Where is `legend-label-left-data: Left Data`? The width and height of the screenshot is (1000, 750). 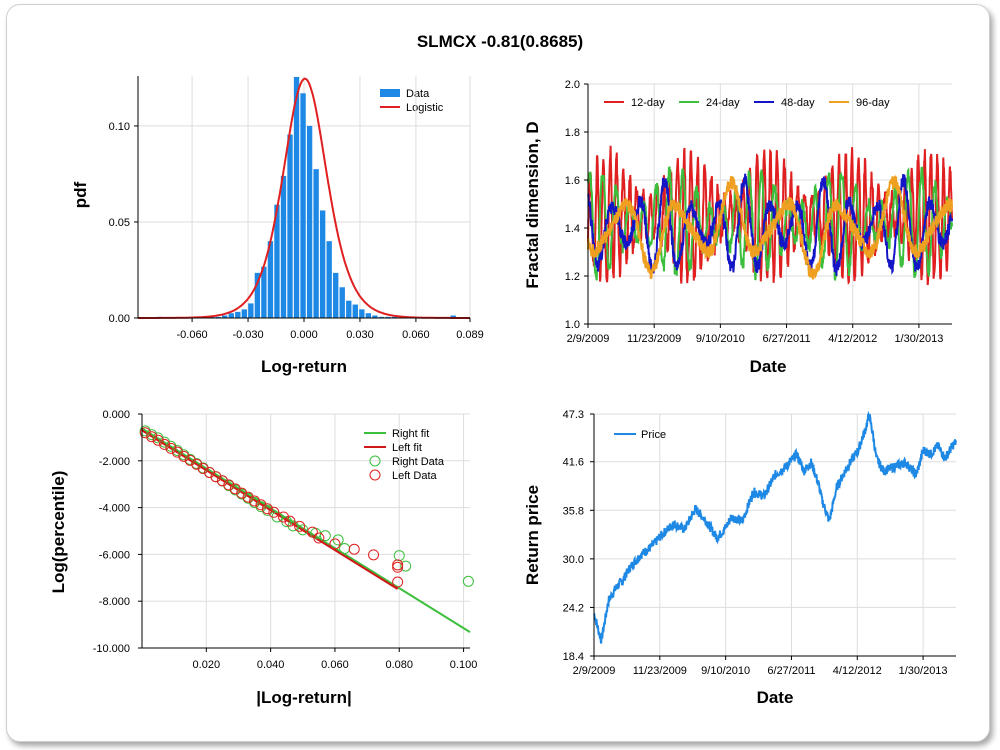 legend-label-left-data: Left Data is located at coordinates (415, 476).